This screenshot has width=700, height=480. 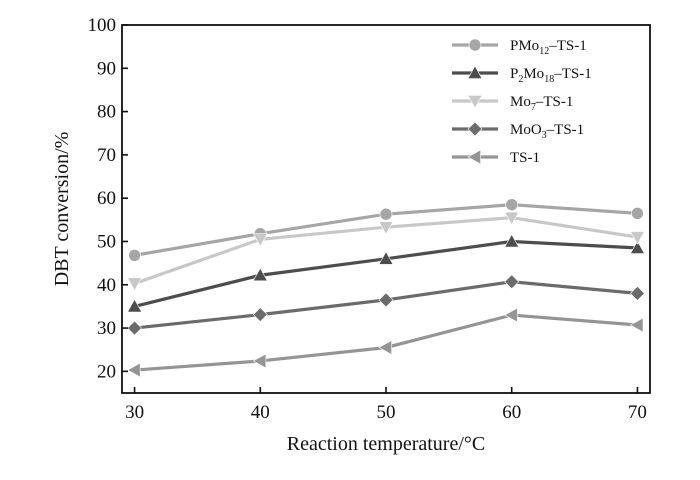 I want to click on legend-label: TS-1, so click(x=525, y=158).